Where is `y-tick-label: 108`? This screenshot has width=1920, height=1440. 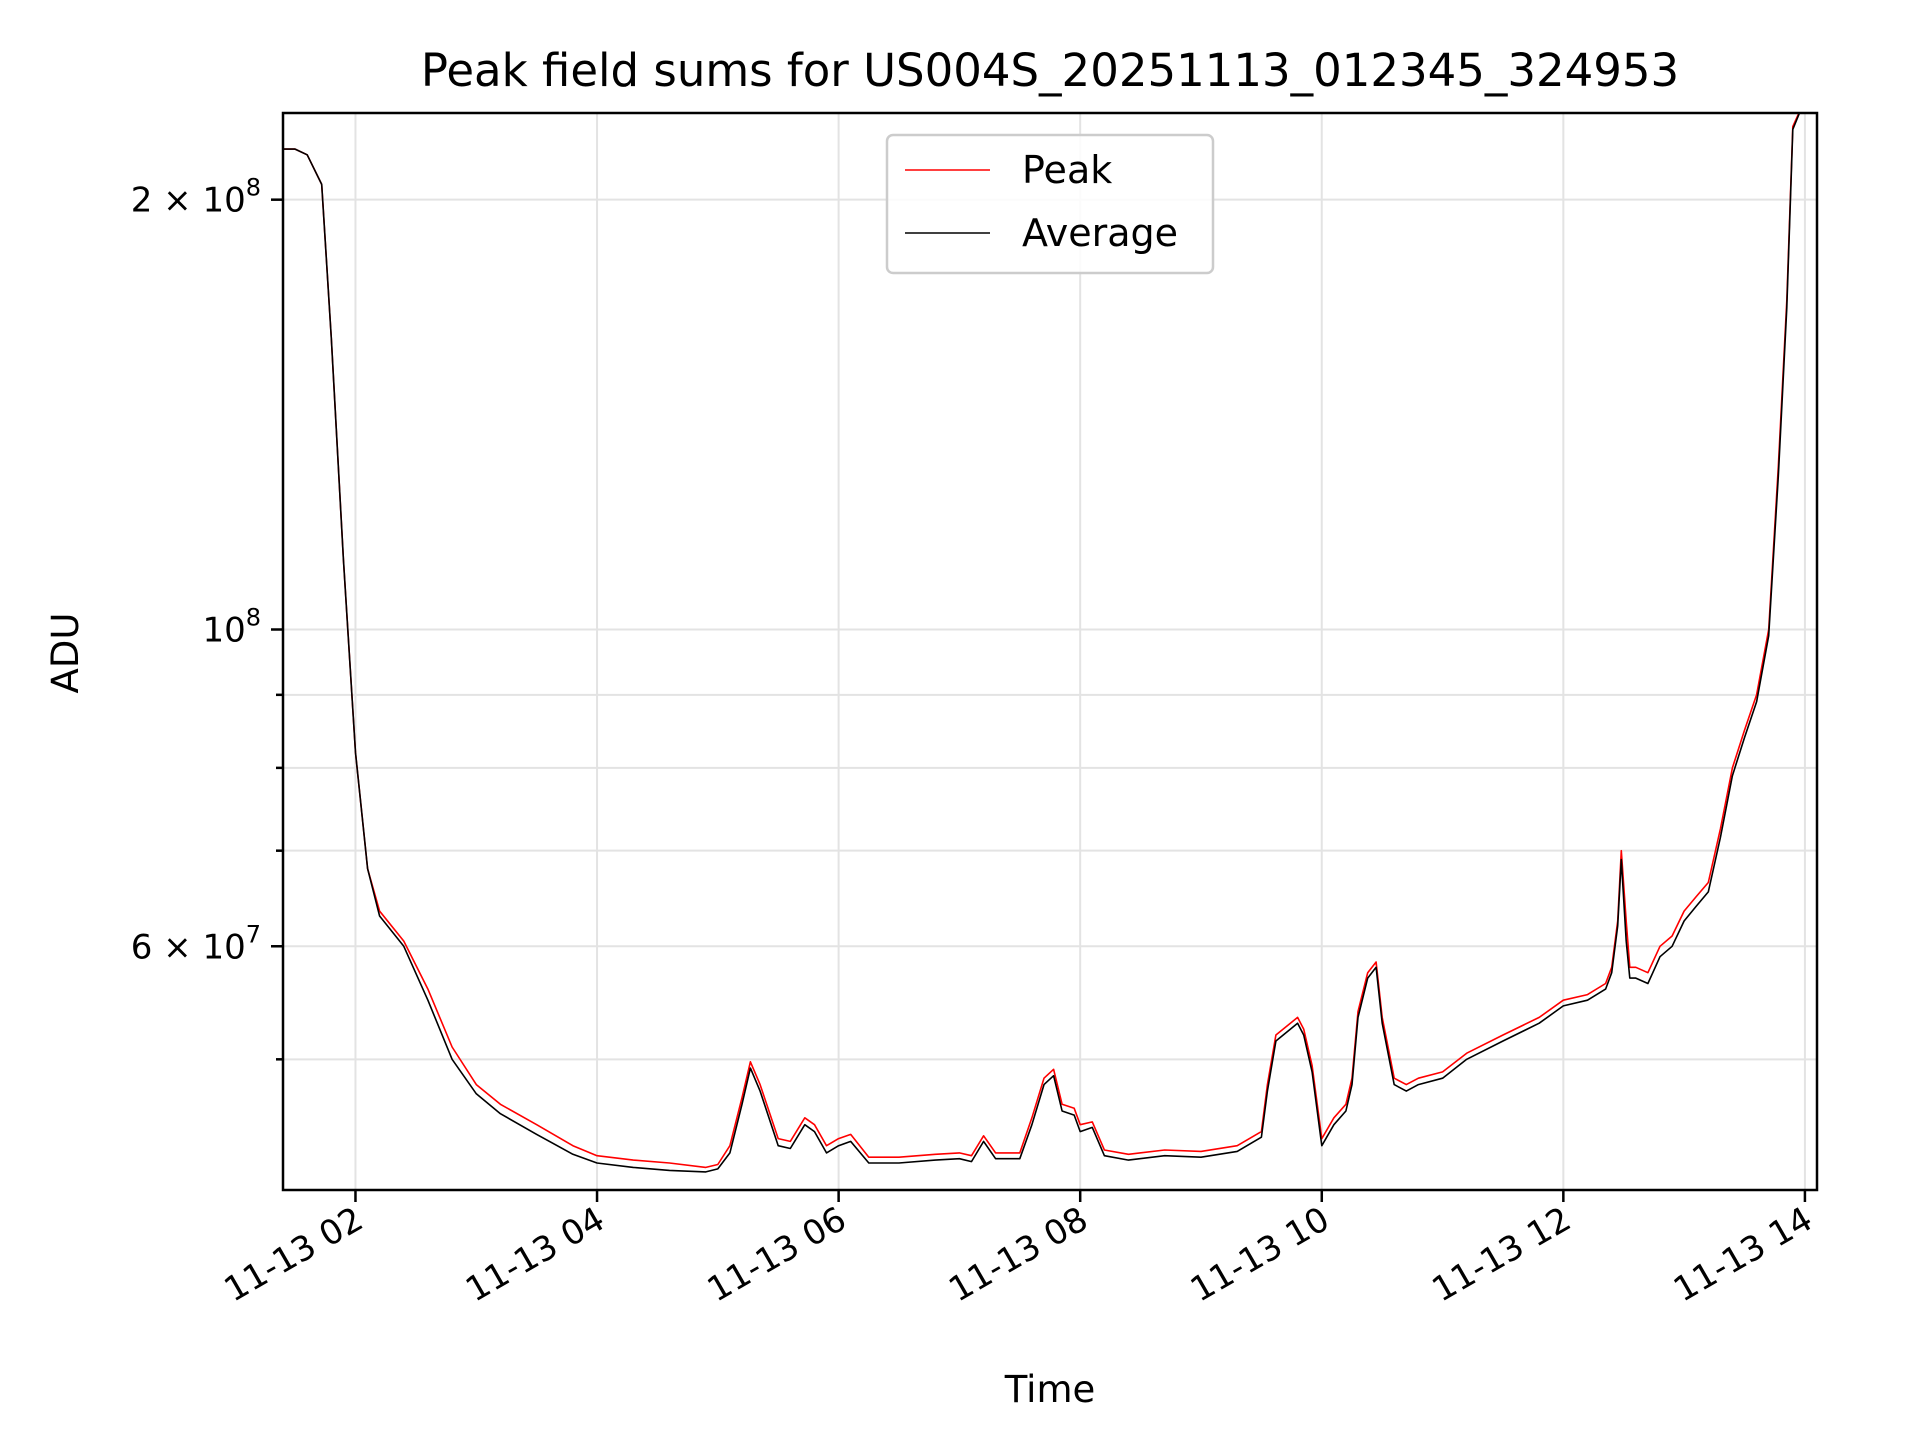 y-tick-label: 108 is located at coordinates (231, 626).